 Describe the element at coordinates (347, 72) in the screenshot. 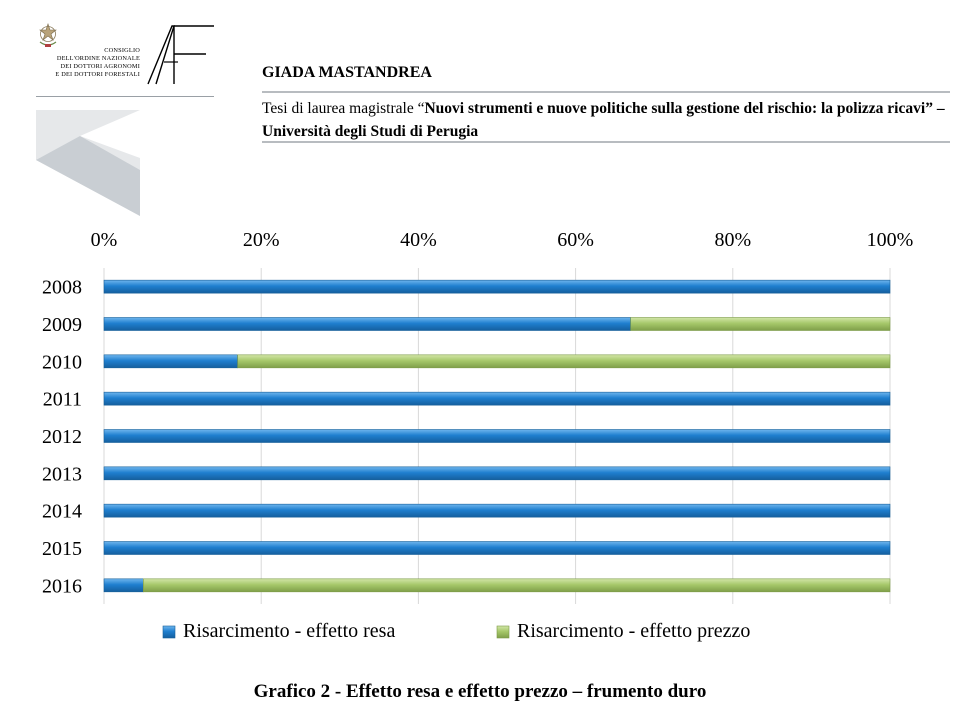

I see `author-name: GIADA MASTANDREA` at that location.